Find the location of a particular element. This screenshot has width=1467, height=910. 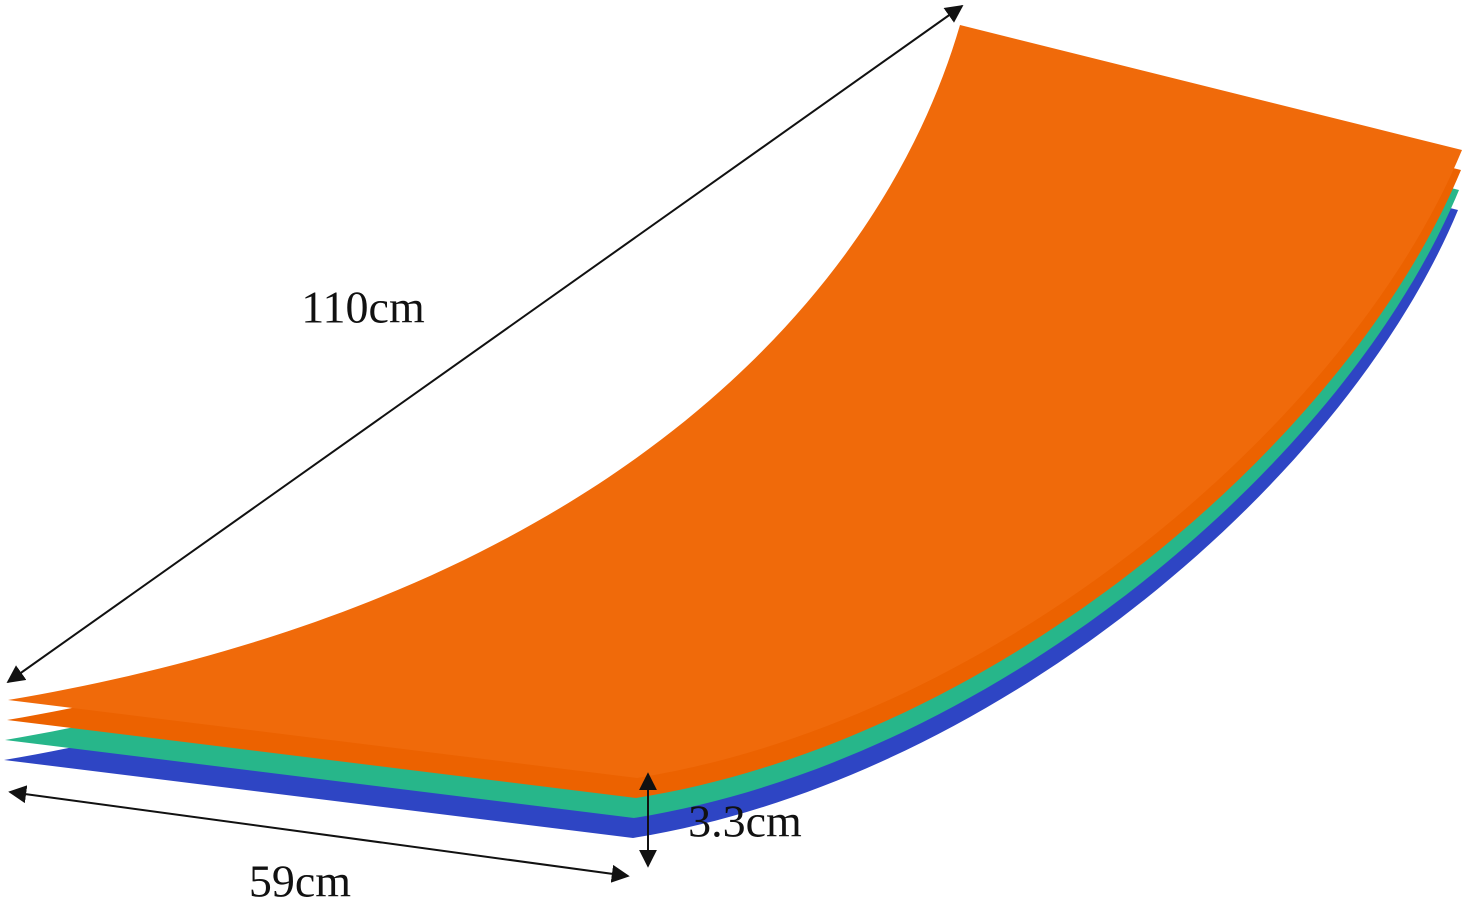

width-arrow is located at coordinates (319, 834).